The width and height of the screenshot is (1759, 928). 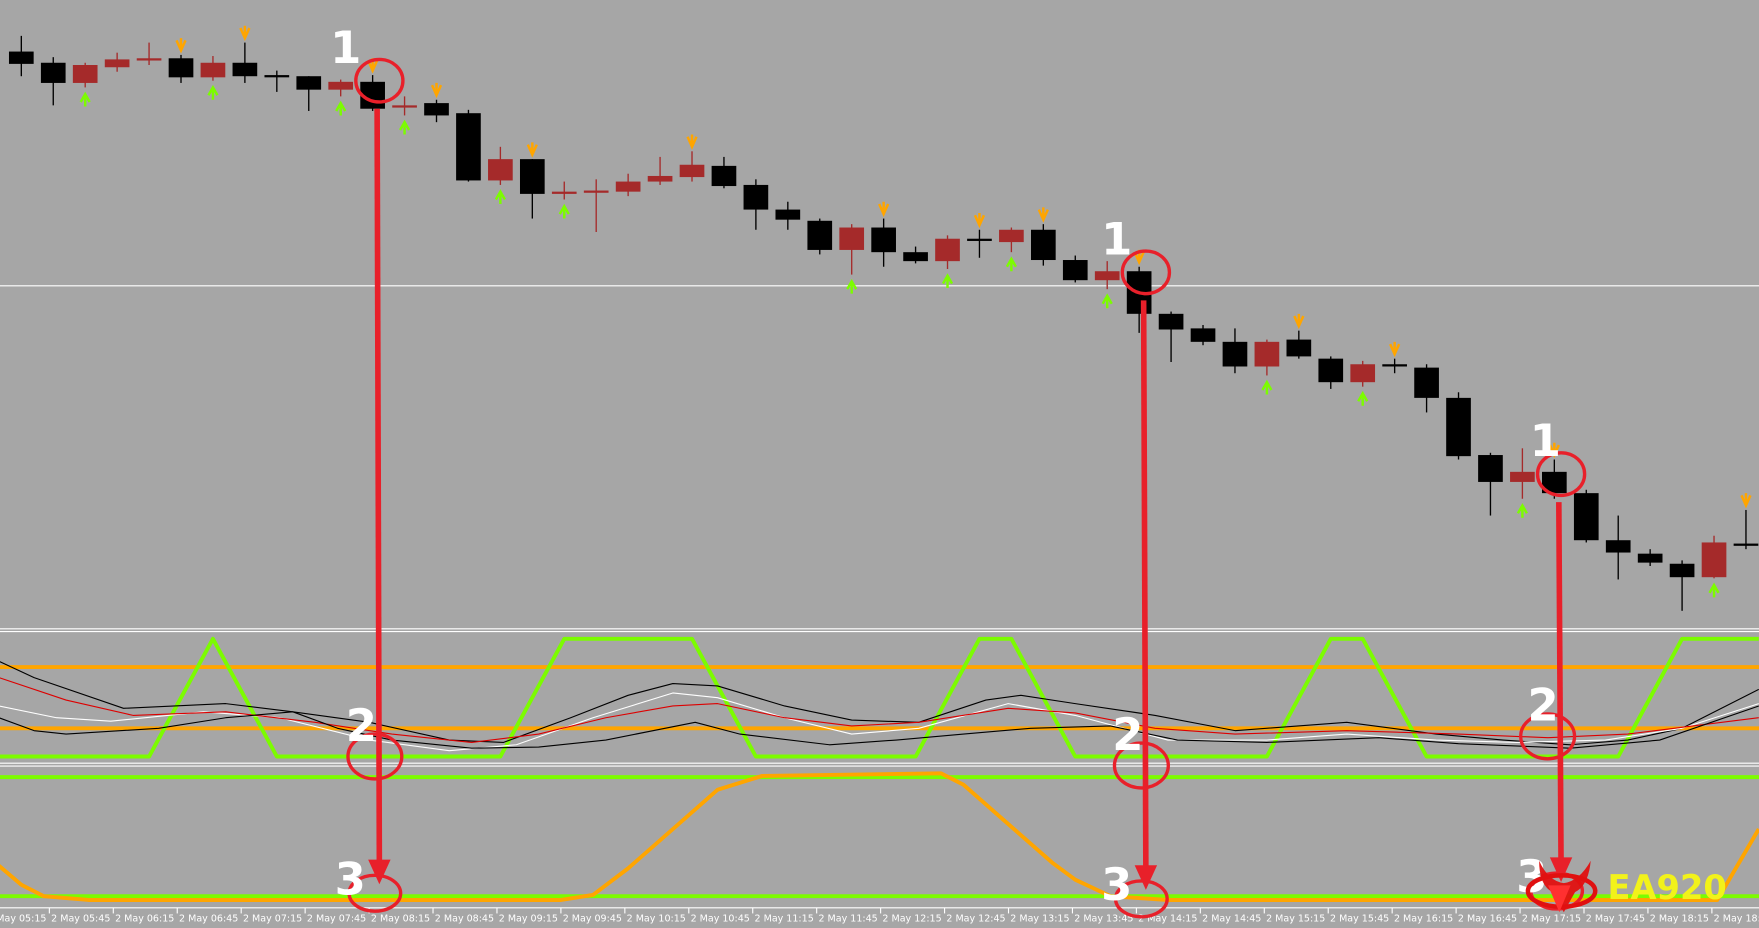 What do you see at coordinates (464, 918) in the screenshot?
I see `time-tick-label: 2 May 08:45` at bounding box center [464, 918].